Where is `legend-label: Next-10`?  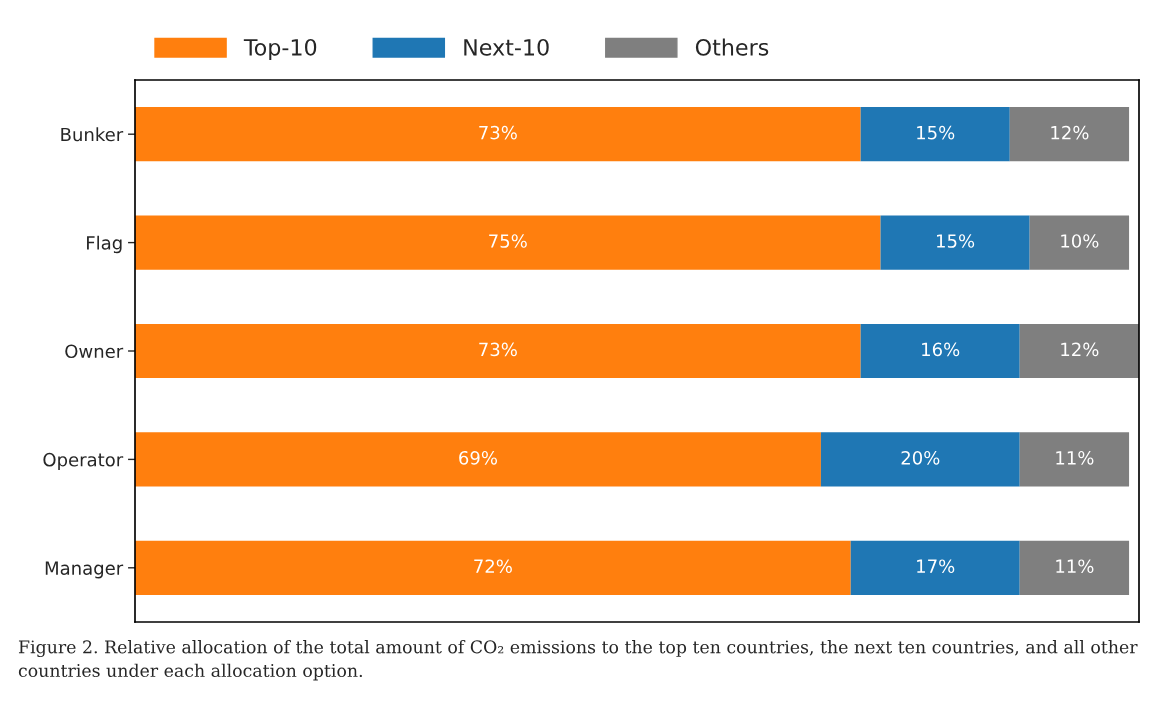 legend-label: Next-10 is located at coordinates (506, 47).